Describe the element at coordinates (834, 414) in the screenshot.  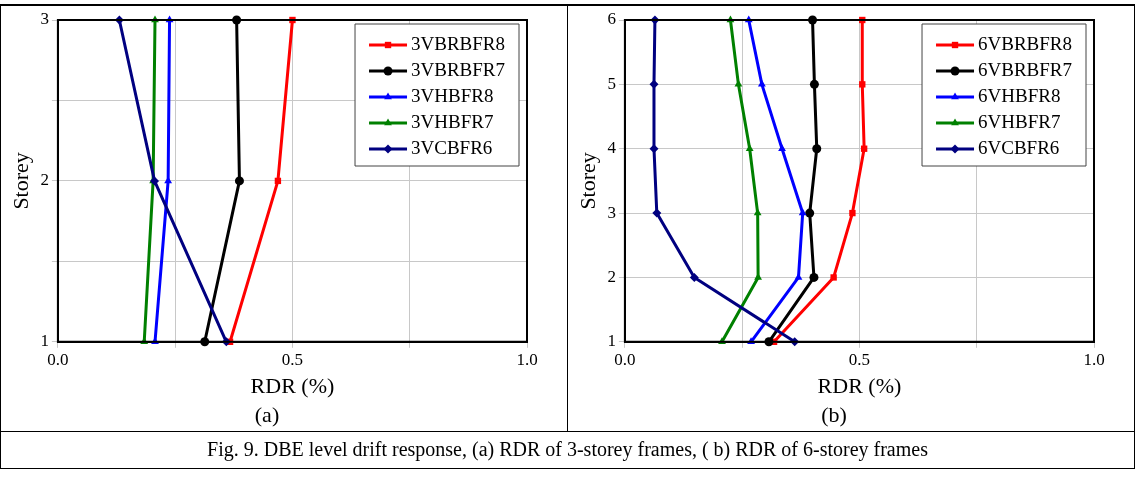
I see `text: (b)` at that location.